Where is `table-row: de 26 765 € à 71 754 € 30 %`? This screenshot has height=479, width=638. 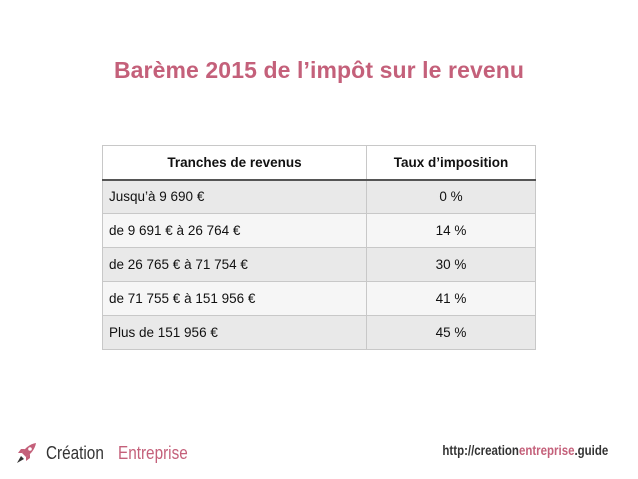
table-row: de 26 765 € à 71 754 € 30 % is located at coordinates (319, 264).